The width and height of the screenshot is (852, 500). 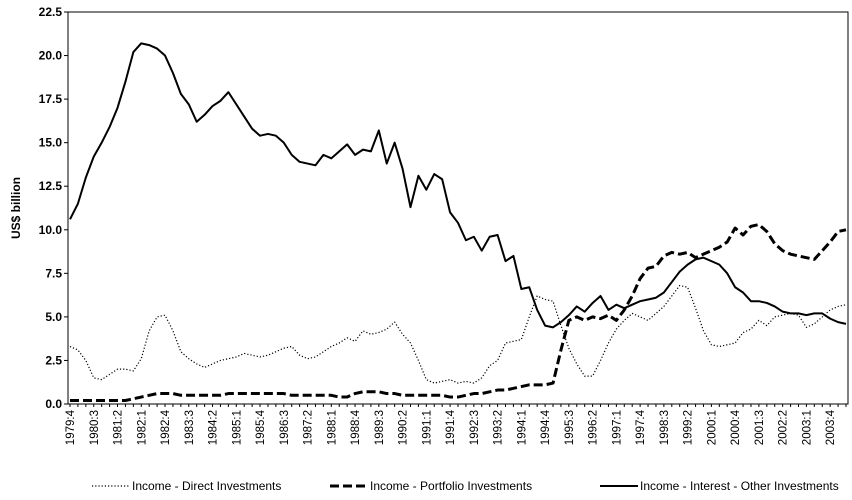 What do you see at coordinates (53, 273) in the screenshot?
I see `y-tick-label: 7.5` at bounding box center [53, 273].